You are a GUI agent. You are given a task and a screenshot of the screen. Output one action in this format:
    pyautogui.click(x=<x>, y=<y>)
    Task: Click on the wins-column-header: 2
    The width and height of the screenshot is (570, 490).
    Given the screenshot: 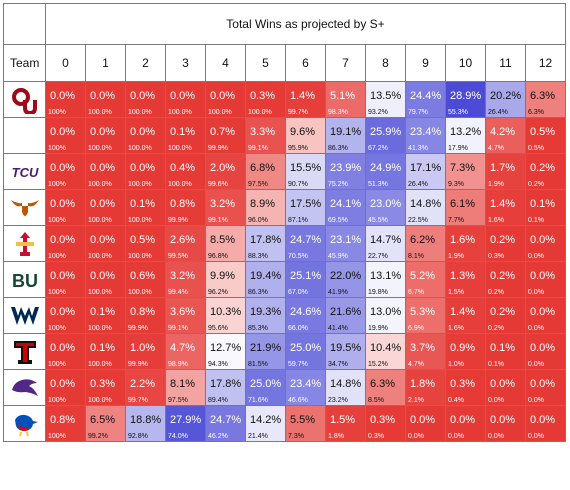 What is the action you would take?
    pyautogui.click(x=145, y=63)
    